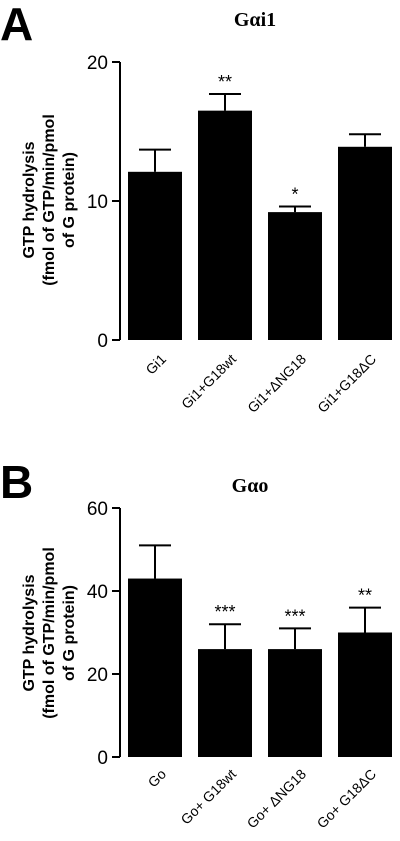 The height and width of the screenshot is (841, 400). I want to click on panel-a-category-label-2: Gi1+ΔNG18, so click(276, 383).